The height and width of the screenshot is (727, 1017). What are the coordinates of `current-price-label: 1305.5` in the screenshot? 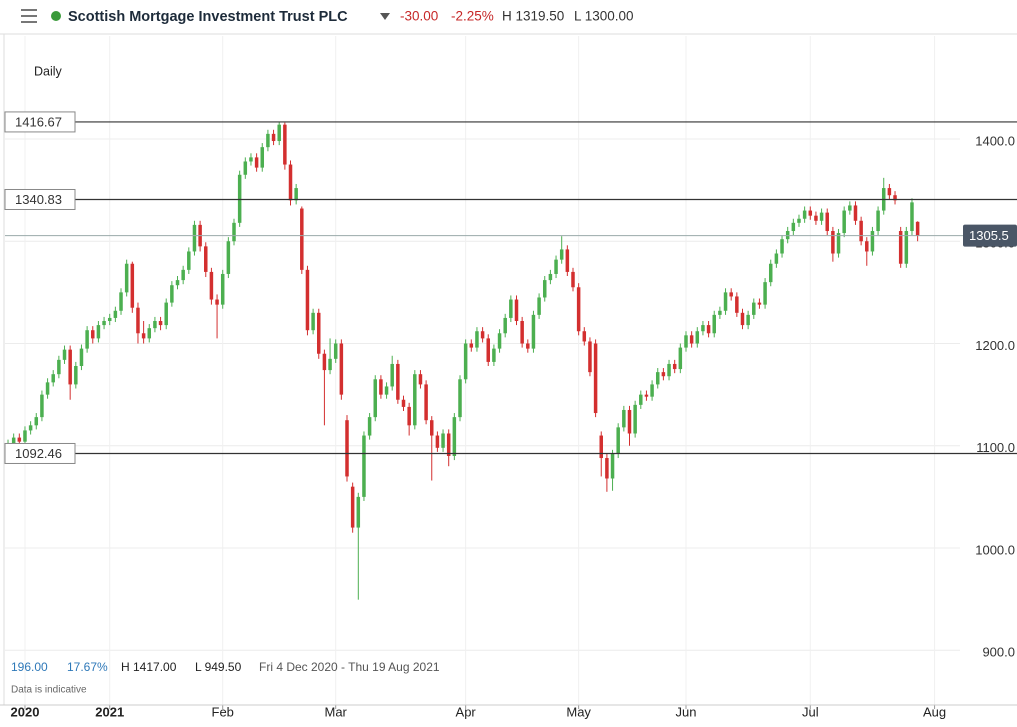 It's located at (989, 235).